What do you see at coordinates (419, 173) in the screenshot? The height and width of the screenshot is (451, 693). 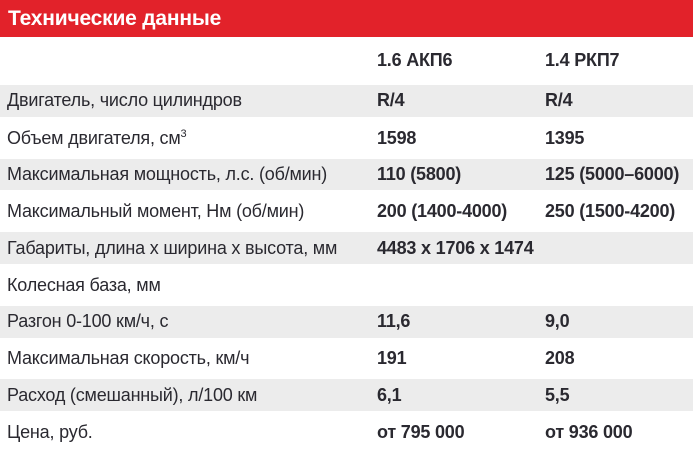 I see `row-value-1: 110 (5800)` at bounding box center [419, 173].